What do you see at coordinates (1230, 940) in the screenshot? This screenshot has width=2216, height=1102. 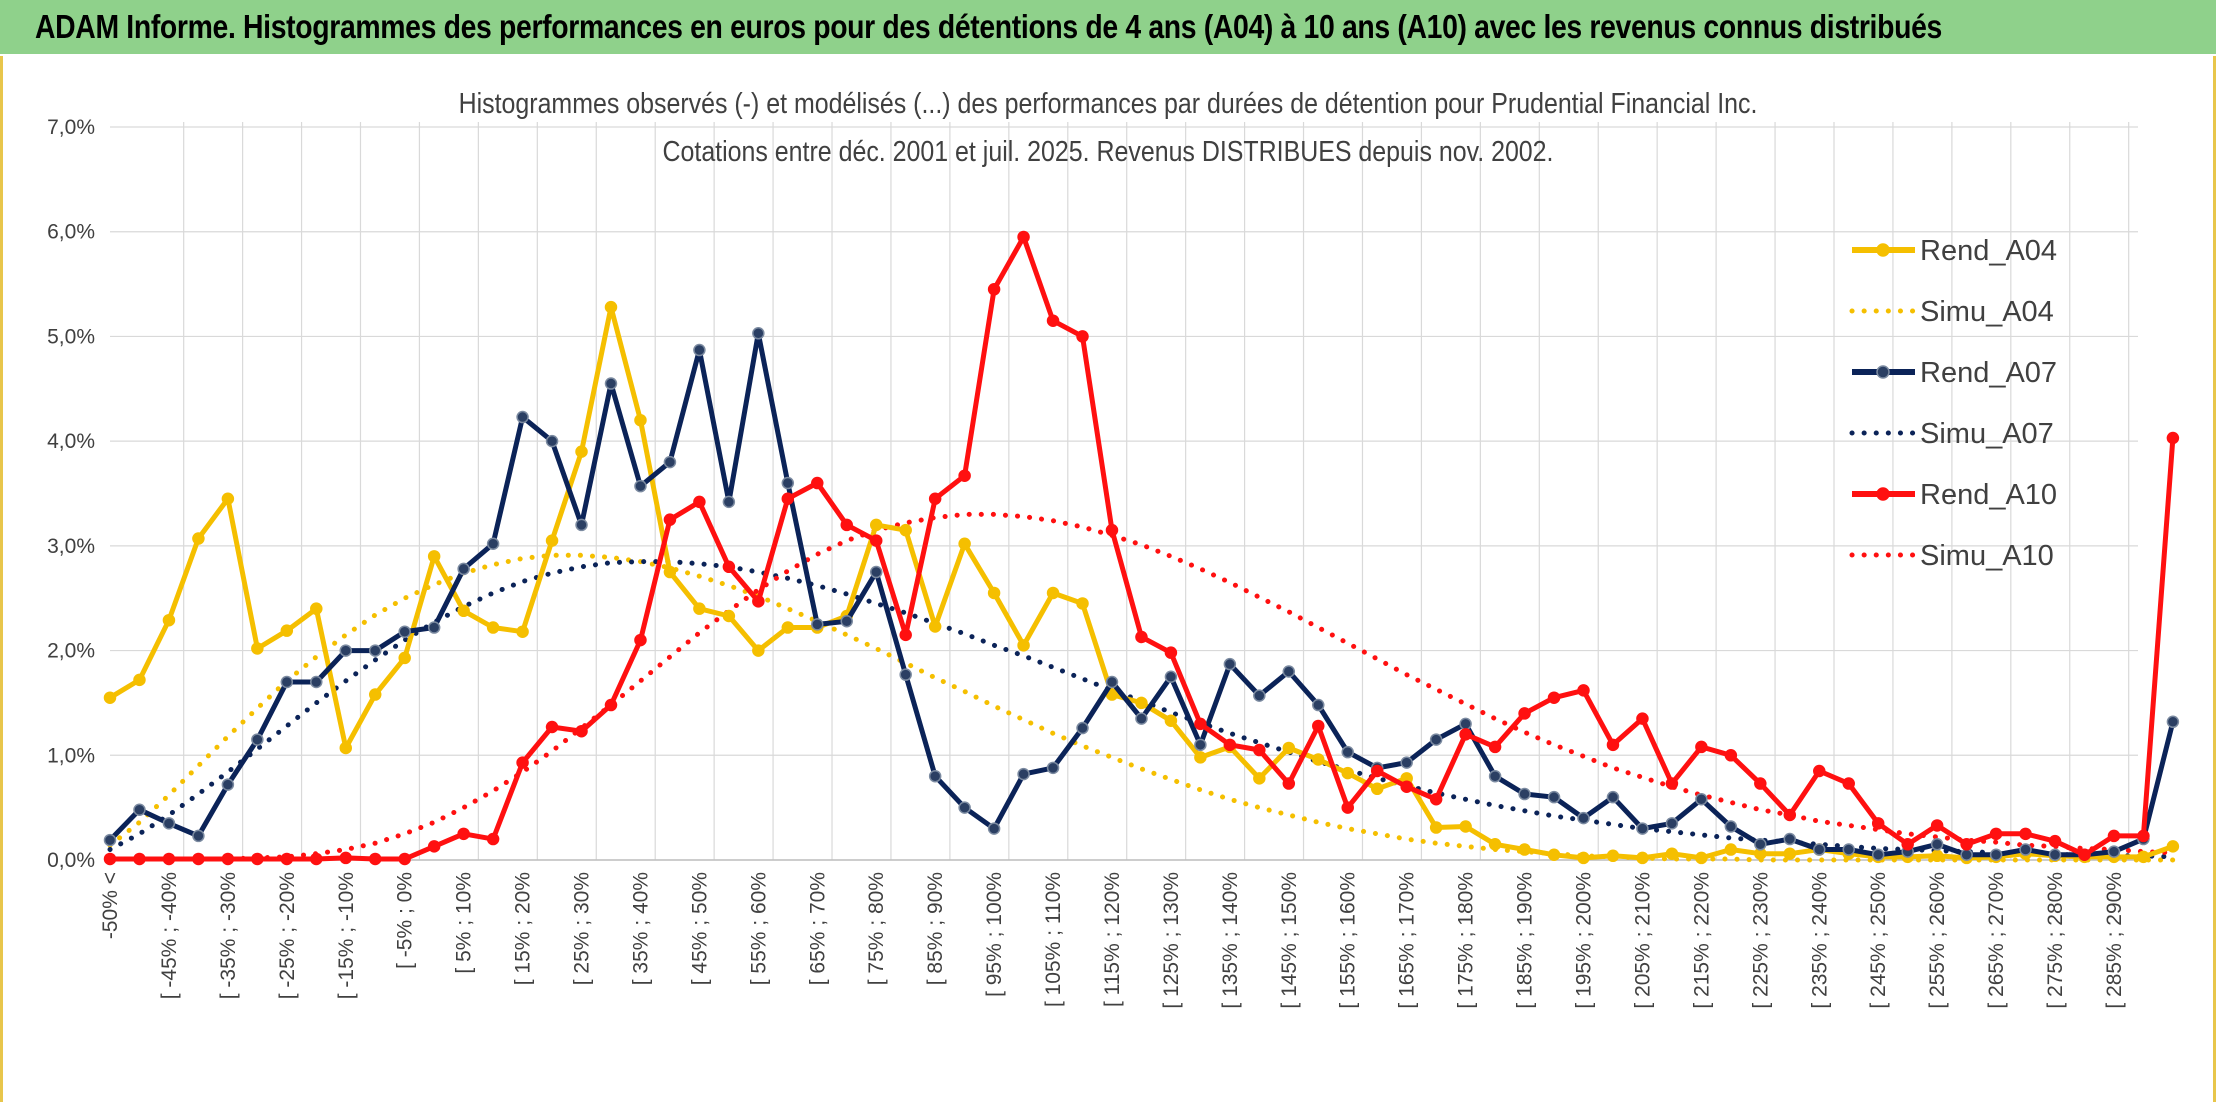 I see `x-tick-label: [ 135% ; 140%` at bounding box center [1230, 940].